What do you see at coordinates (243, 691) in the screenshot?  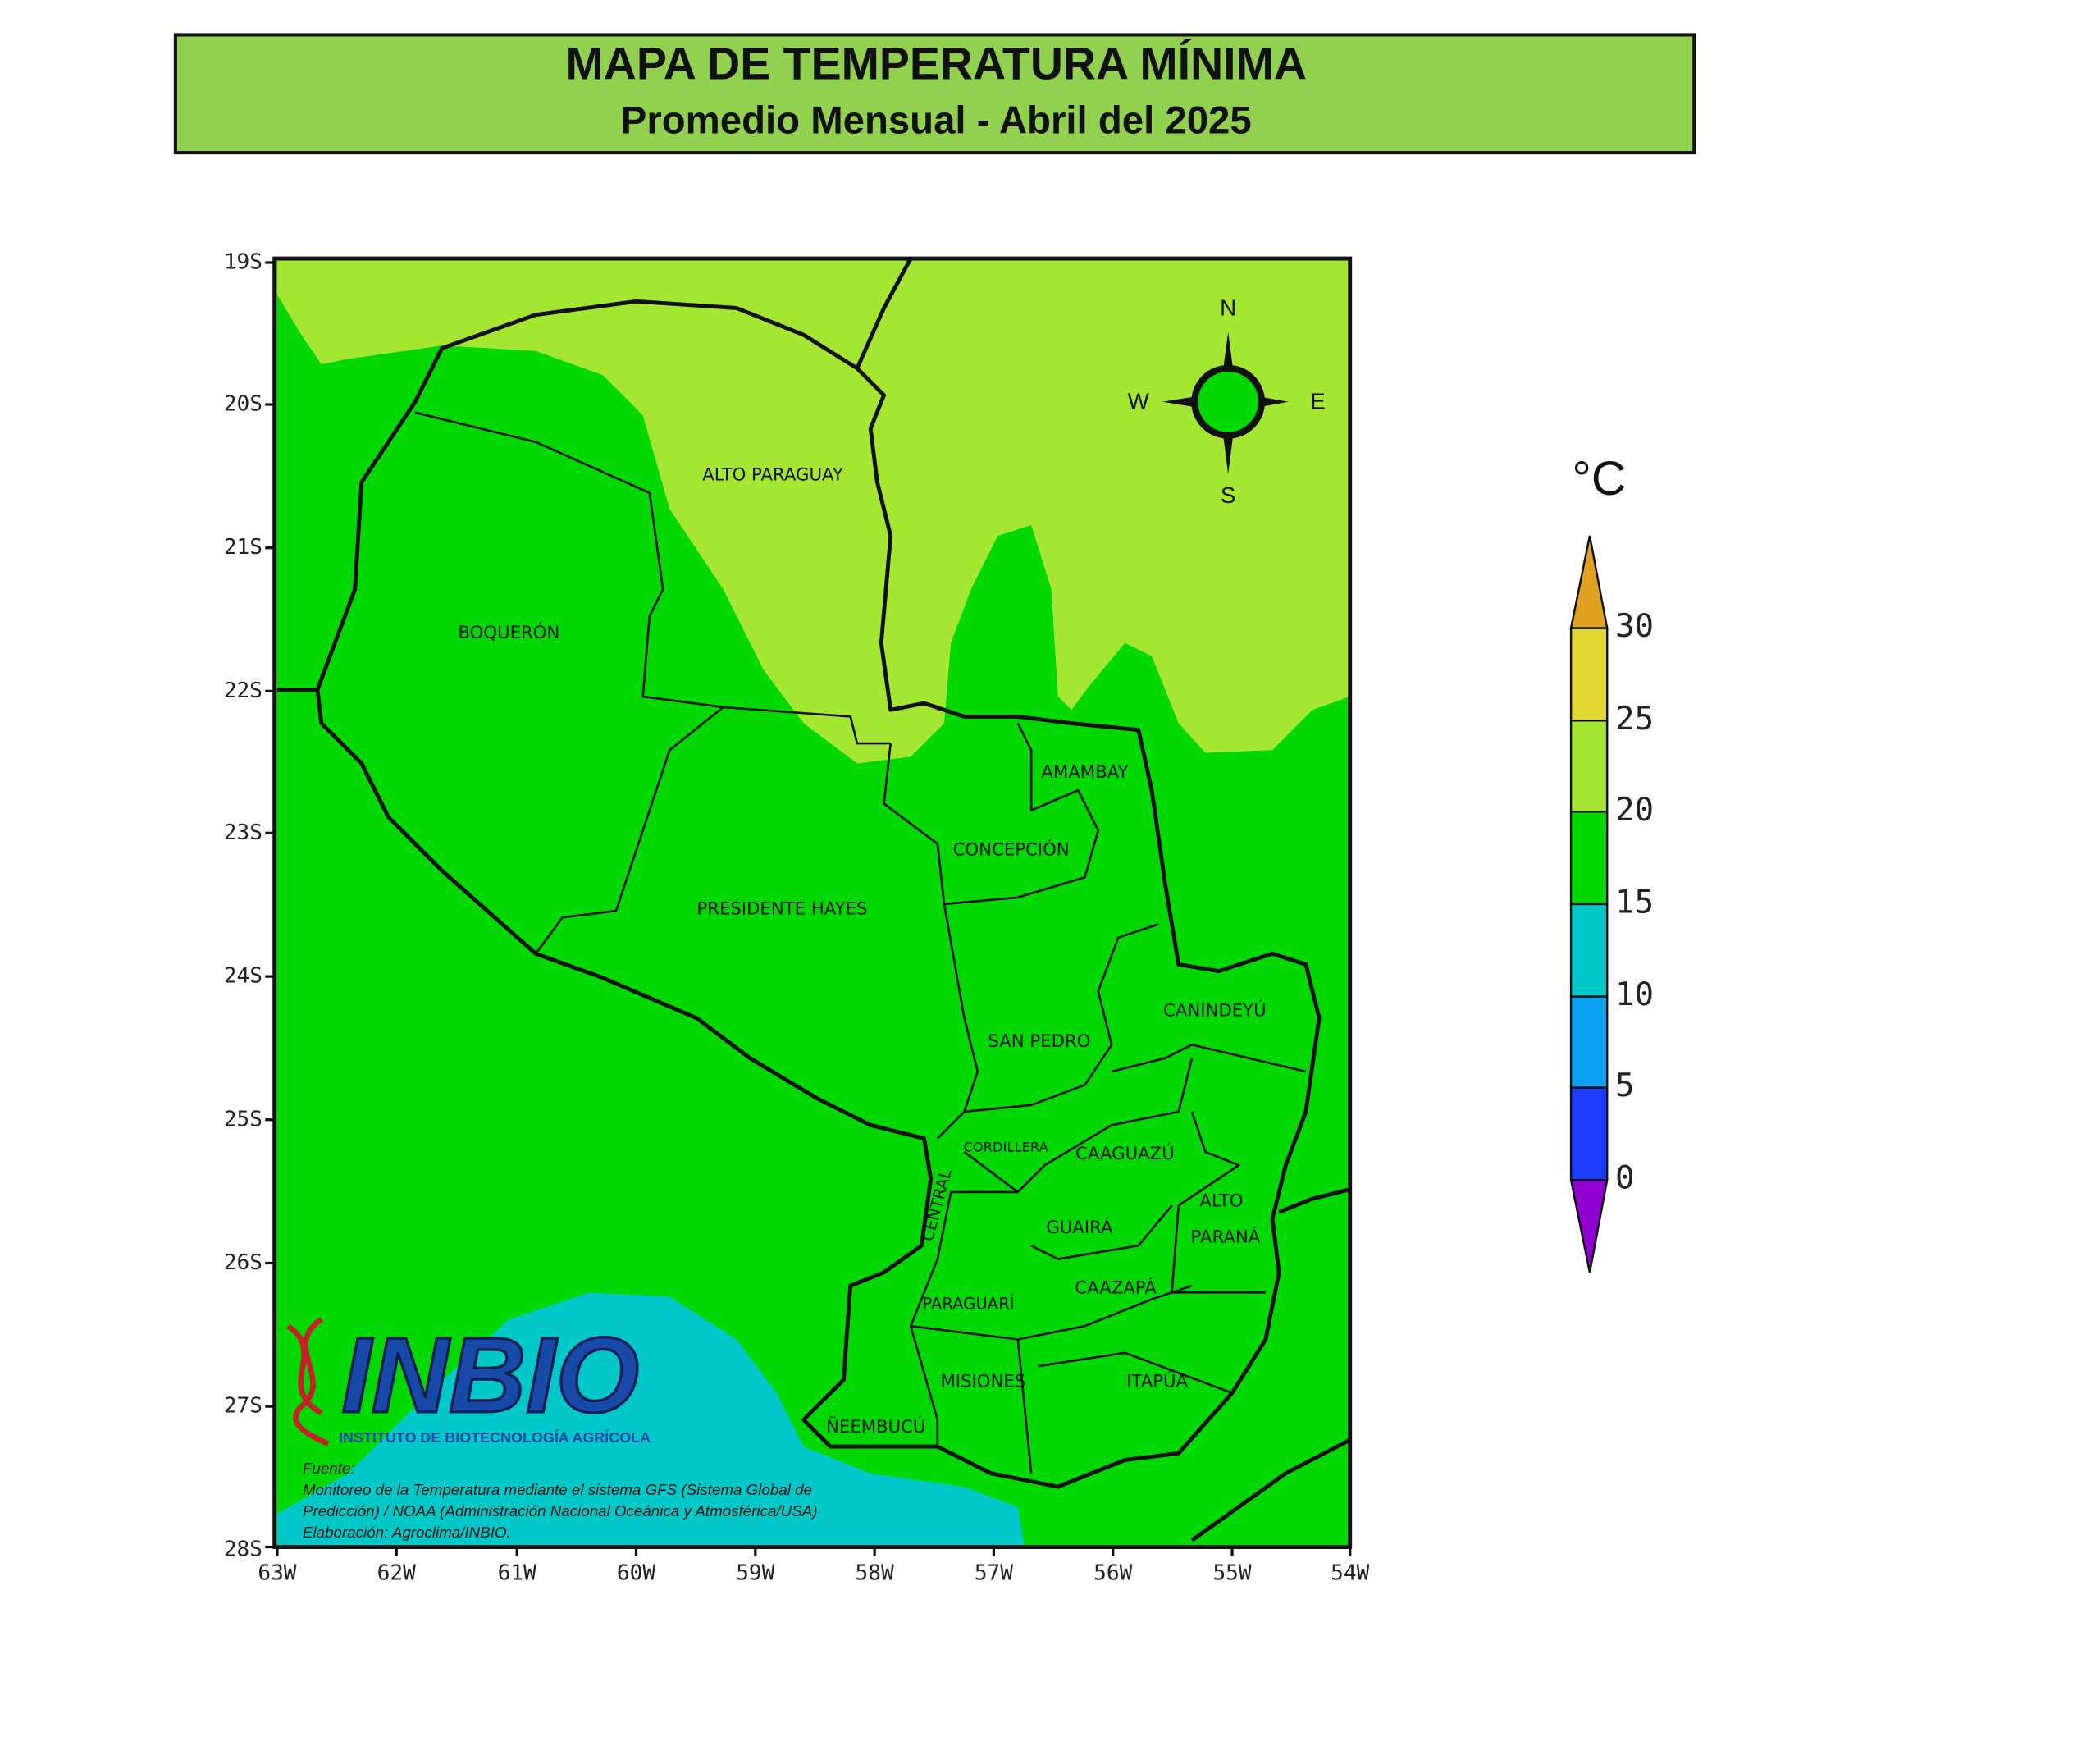 I see `lat-label: 22S` at bounding box center [243, 691].